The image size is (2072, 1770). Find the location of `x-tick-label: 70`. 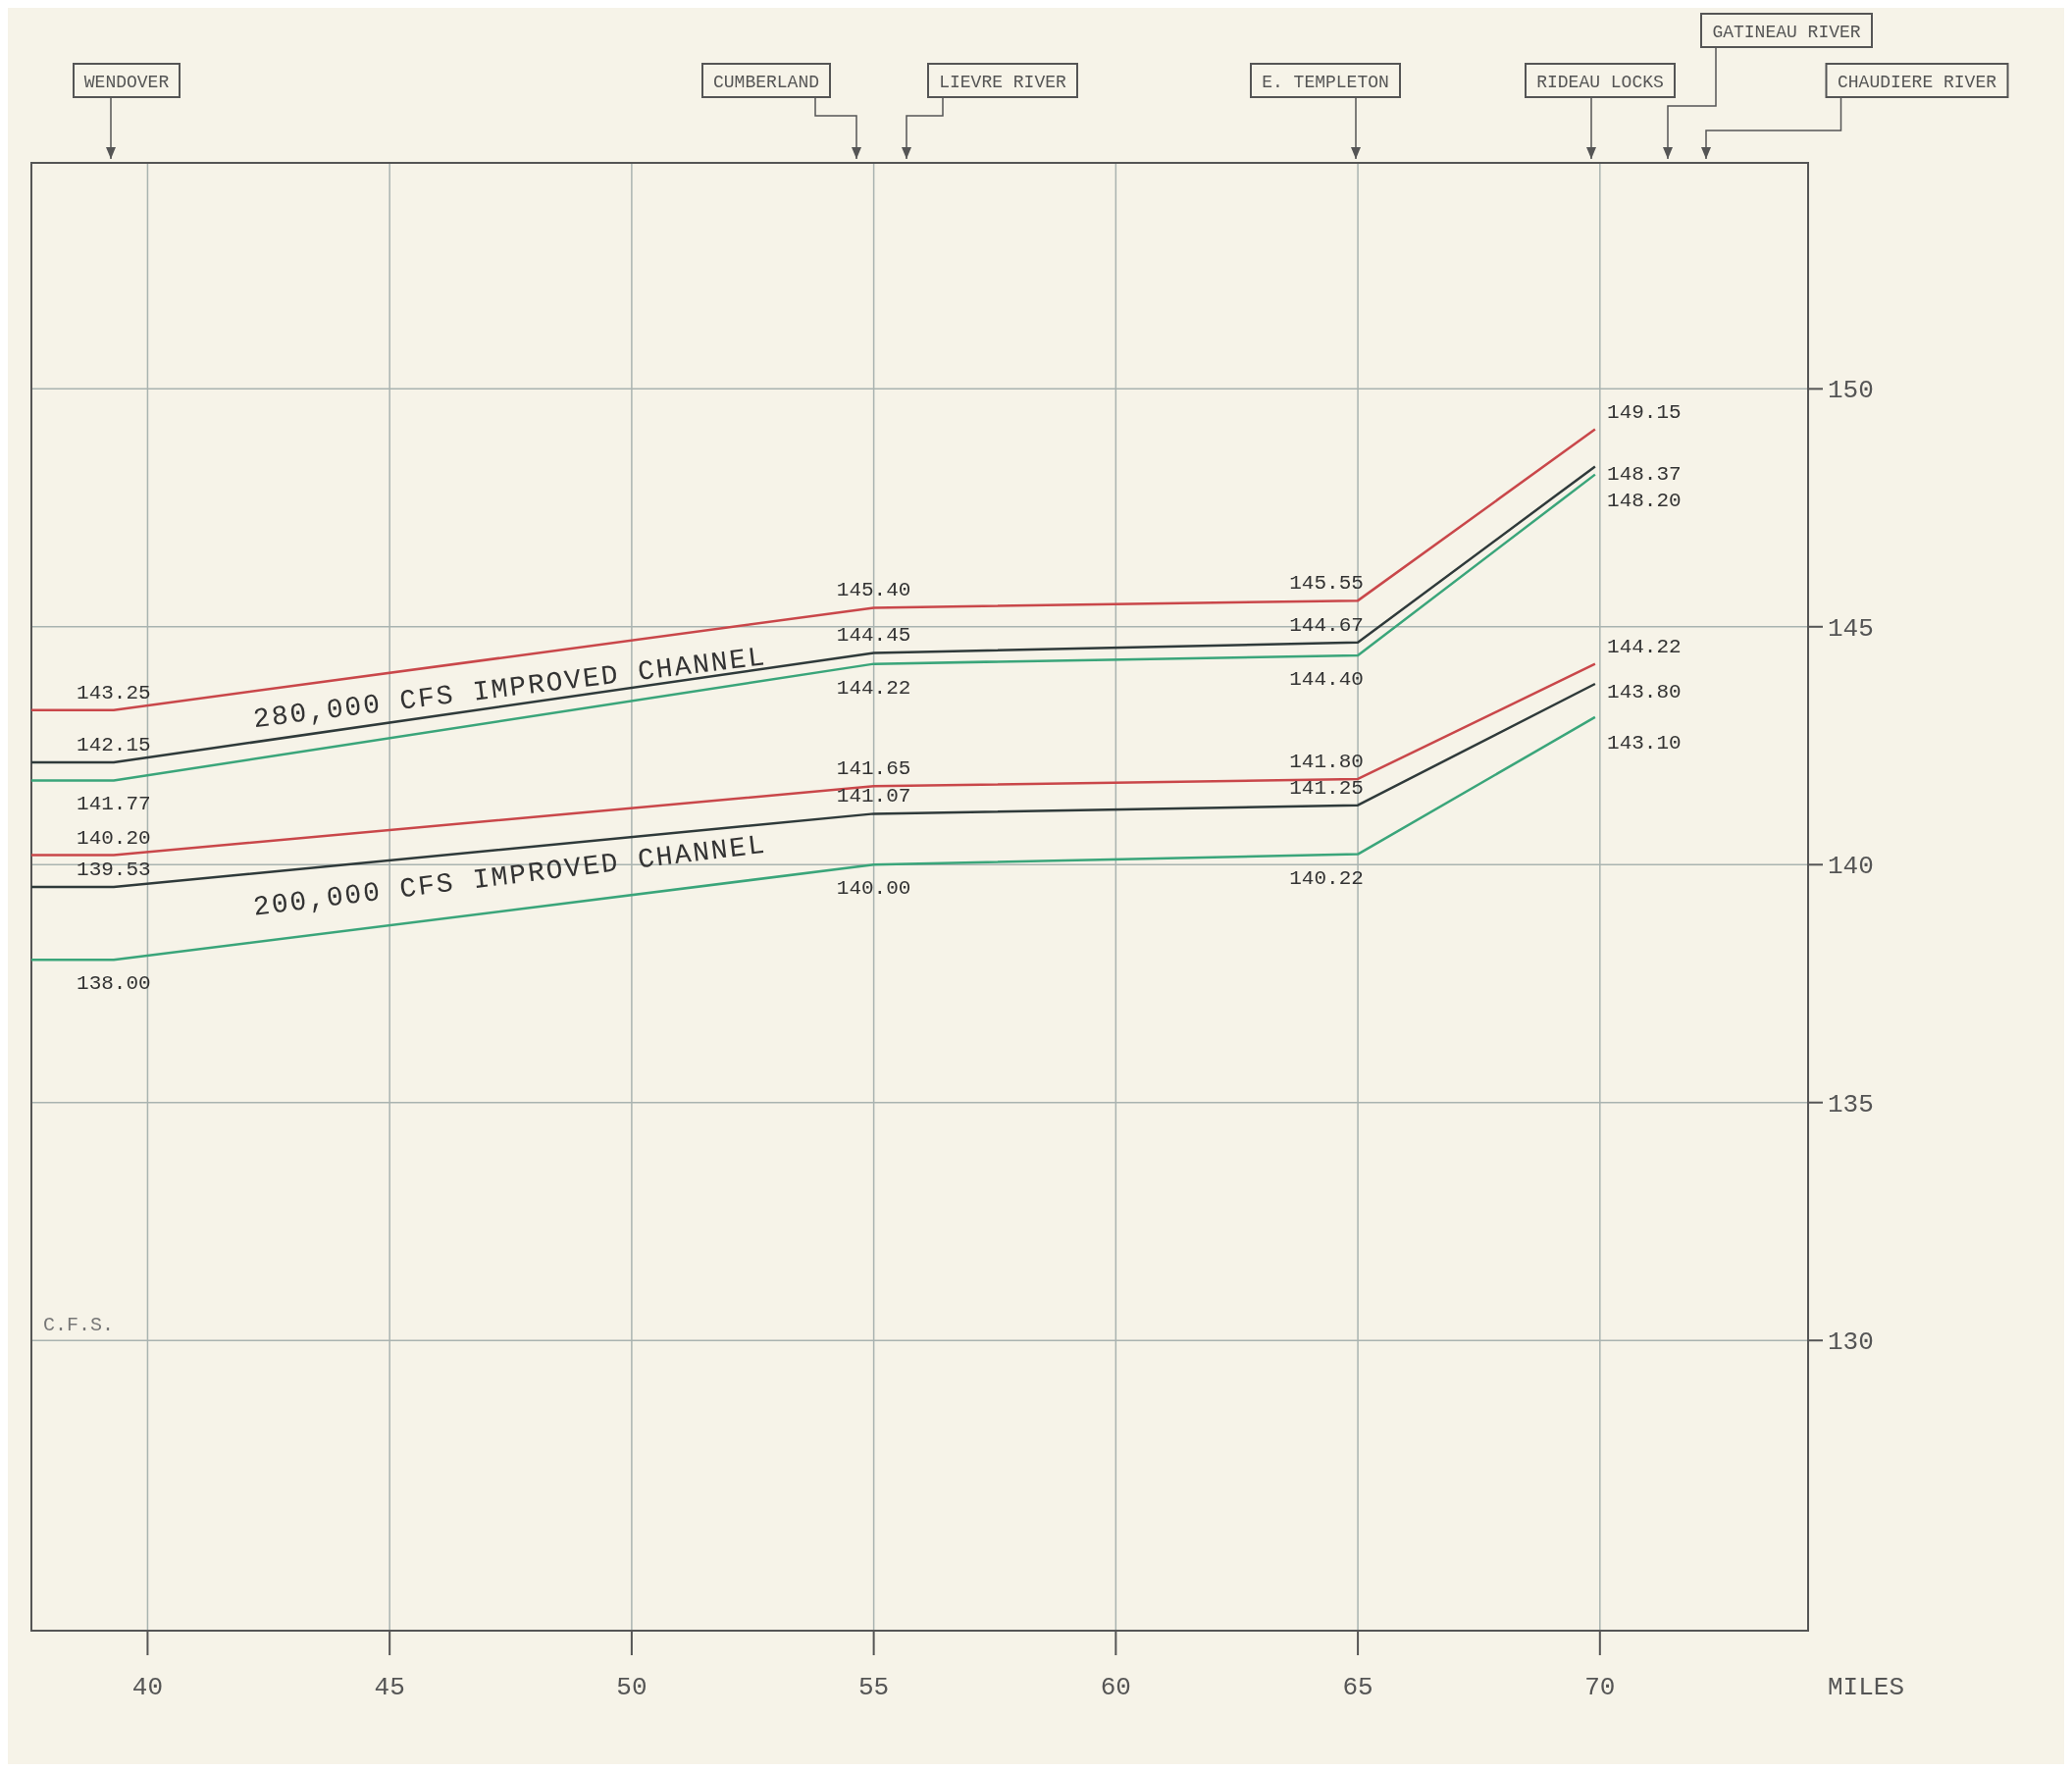

x-tick-label: 70 is located at coordinates (1600, 1688).